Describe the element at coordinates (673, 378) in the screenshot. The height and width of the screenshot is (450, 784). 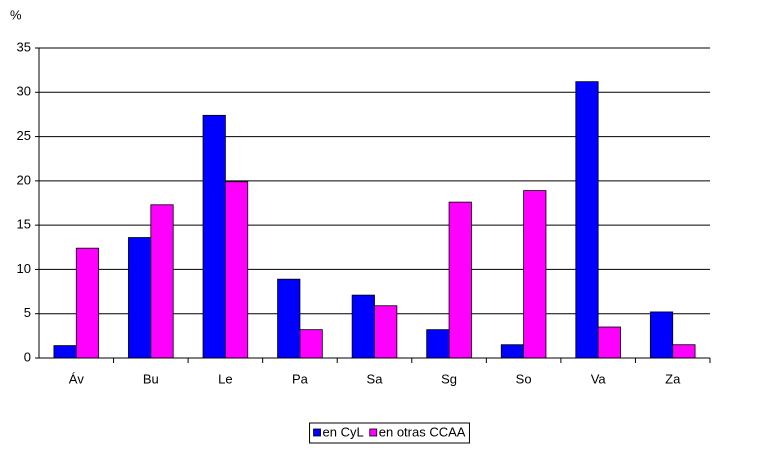
I see `x-tick-label: Za` at that location.